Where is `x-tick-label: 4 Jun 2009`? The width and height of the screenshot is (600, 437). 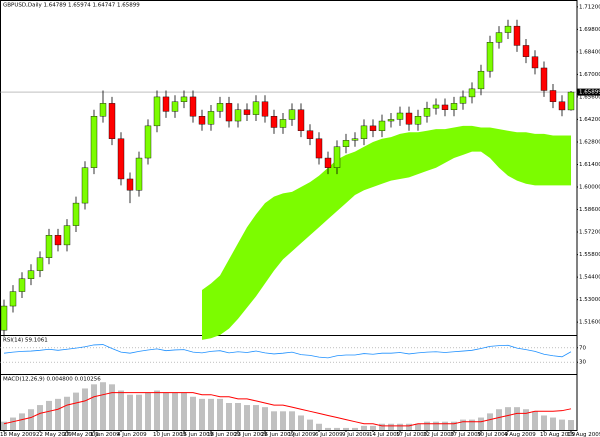 x-tick-label: 4 Jun 2009 is located at coordinates (132, 434).